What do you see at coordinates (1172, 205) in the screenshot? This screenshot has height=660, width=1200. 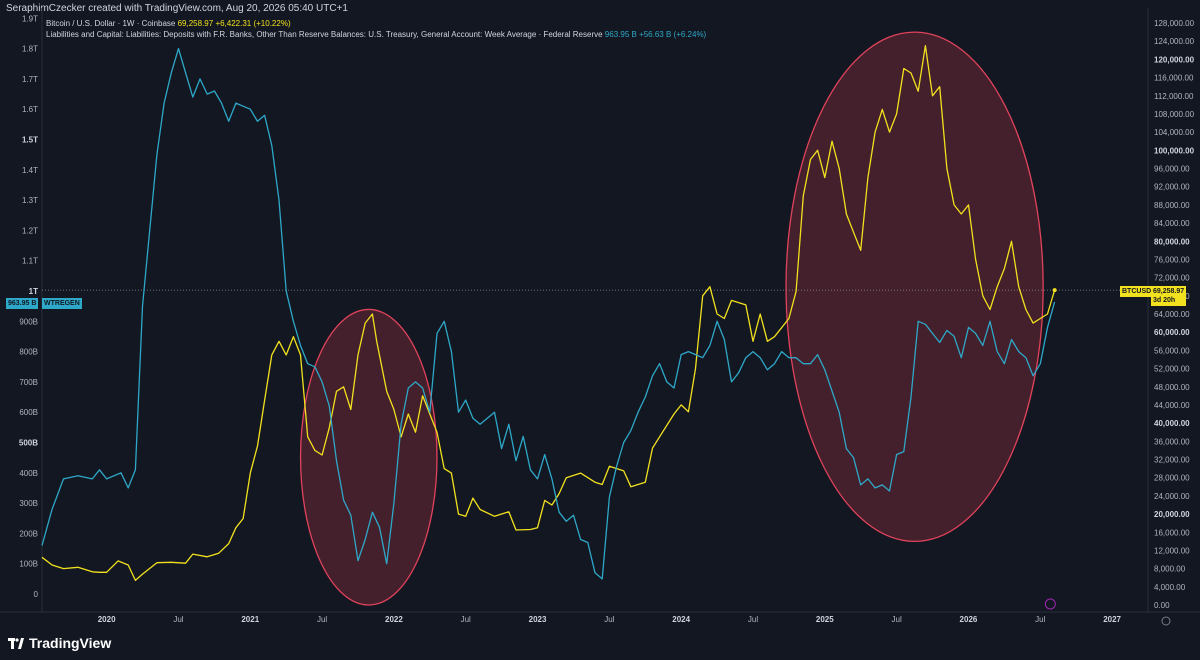 I see `right-axis-tick-label: 88,000.00` at bounding box center [1172, 205].